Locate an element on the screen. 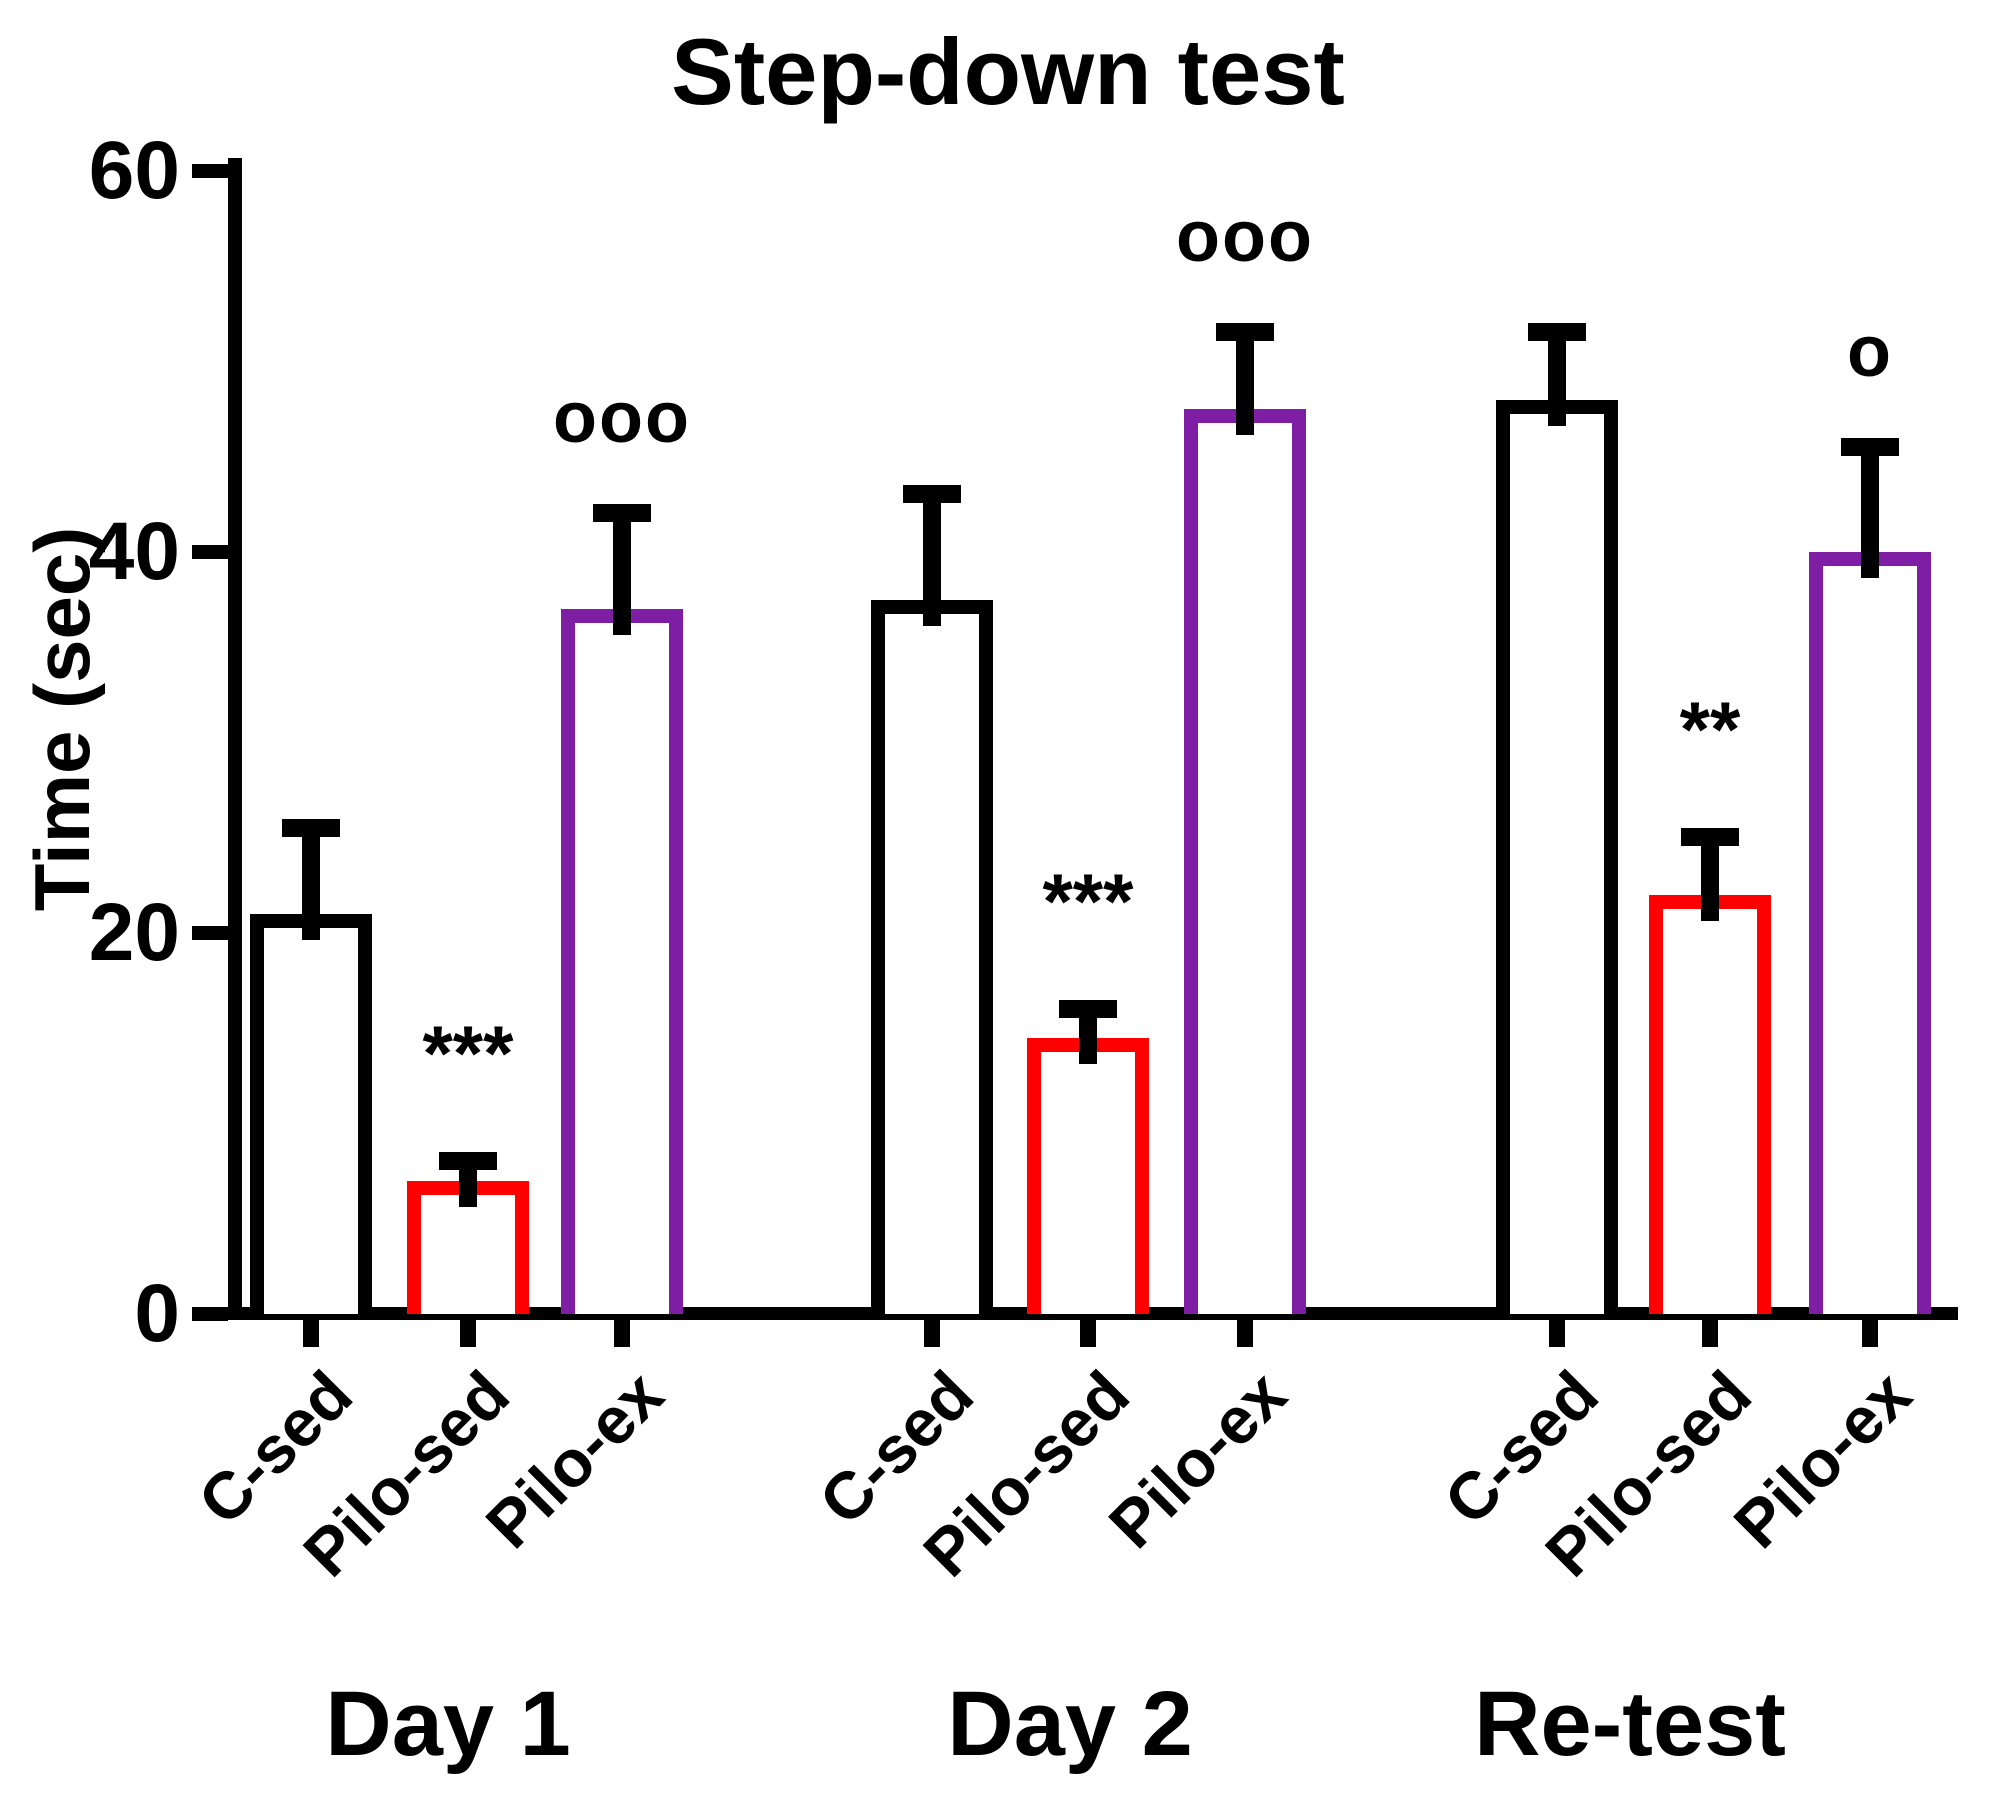 The height and width of the screenshot is (1798, 2016). bar-c-sed-group2 is located at coordinates (932, 956).